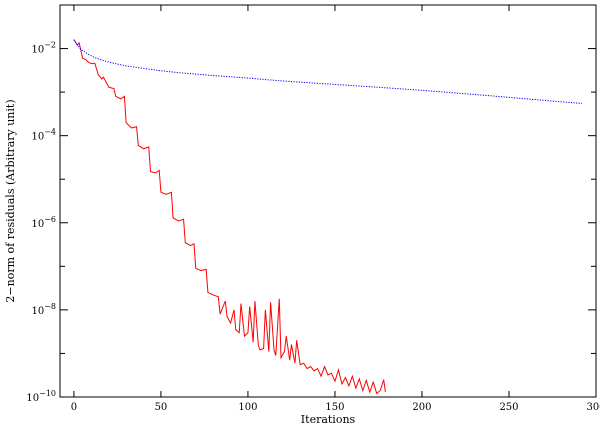 This screenshot has height=427, width=600. What do you see at coordinates (334, 407) in the screenshot?
I see `x-tick-label: 150` at bounding box center [334, 407].